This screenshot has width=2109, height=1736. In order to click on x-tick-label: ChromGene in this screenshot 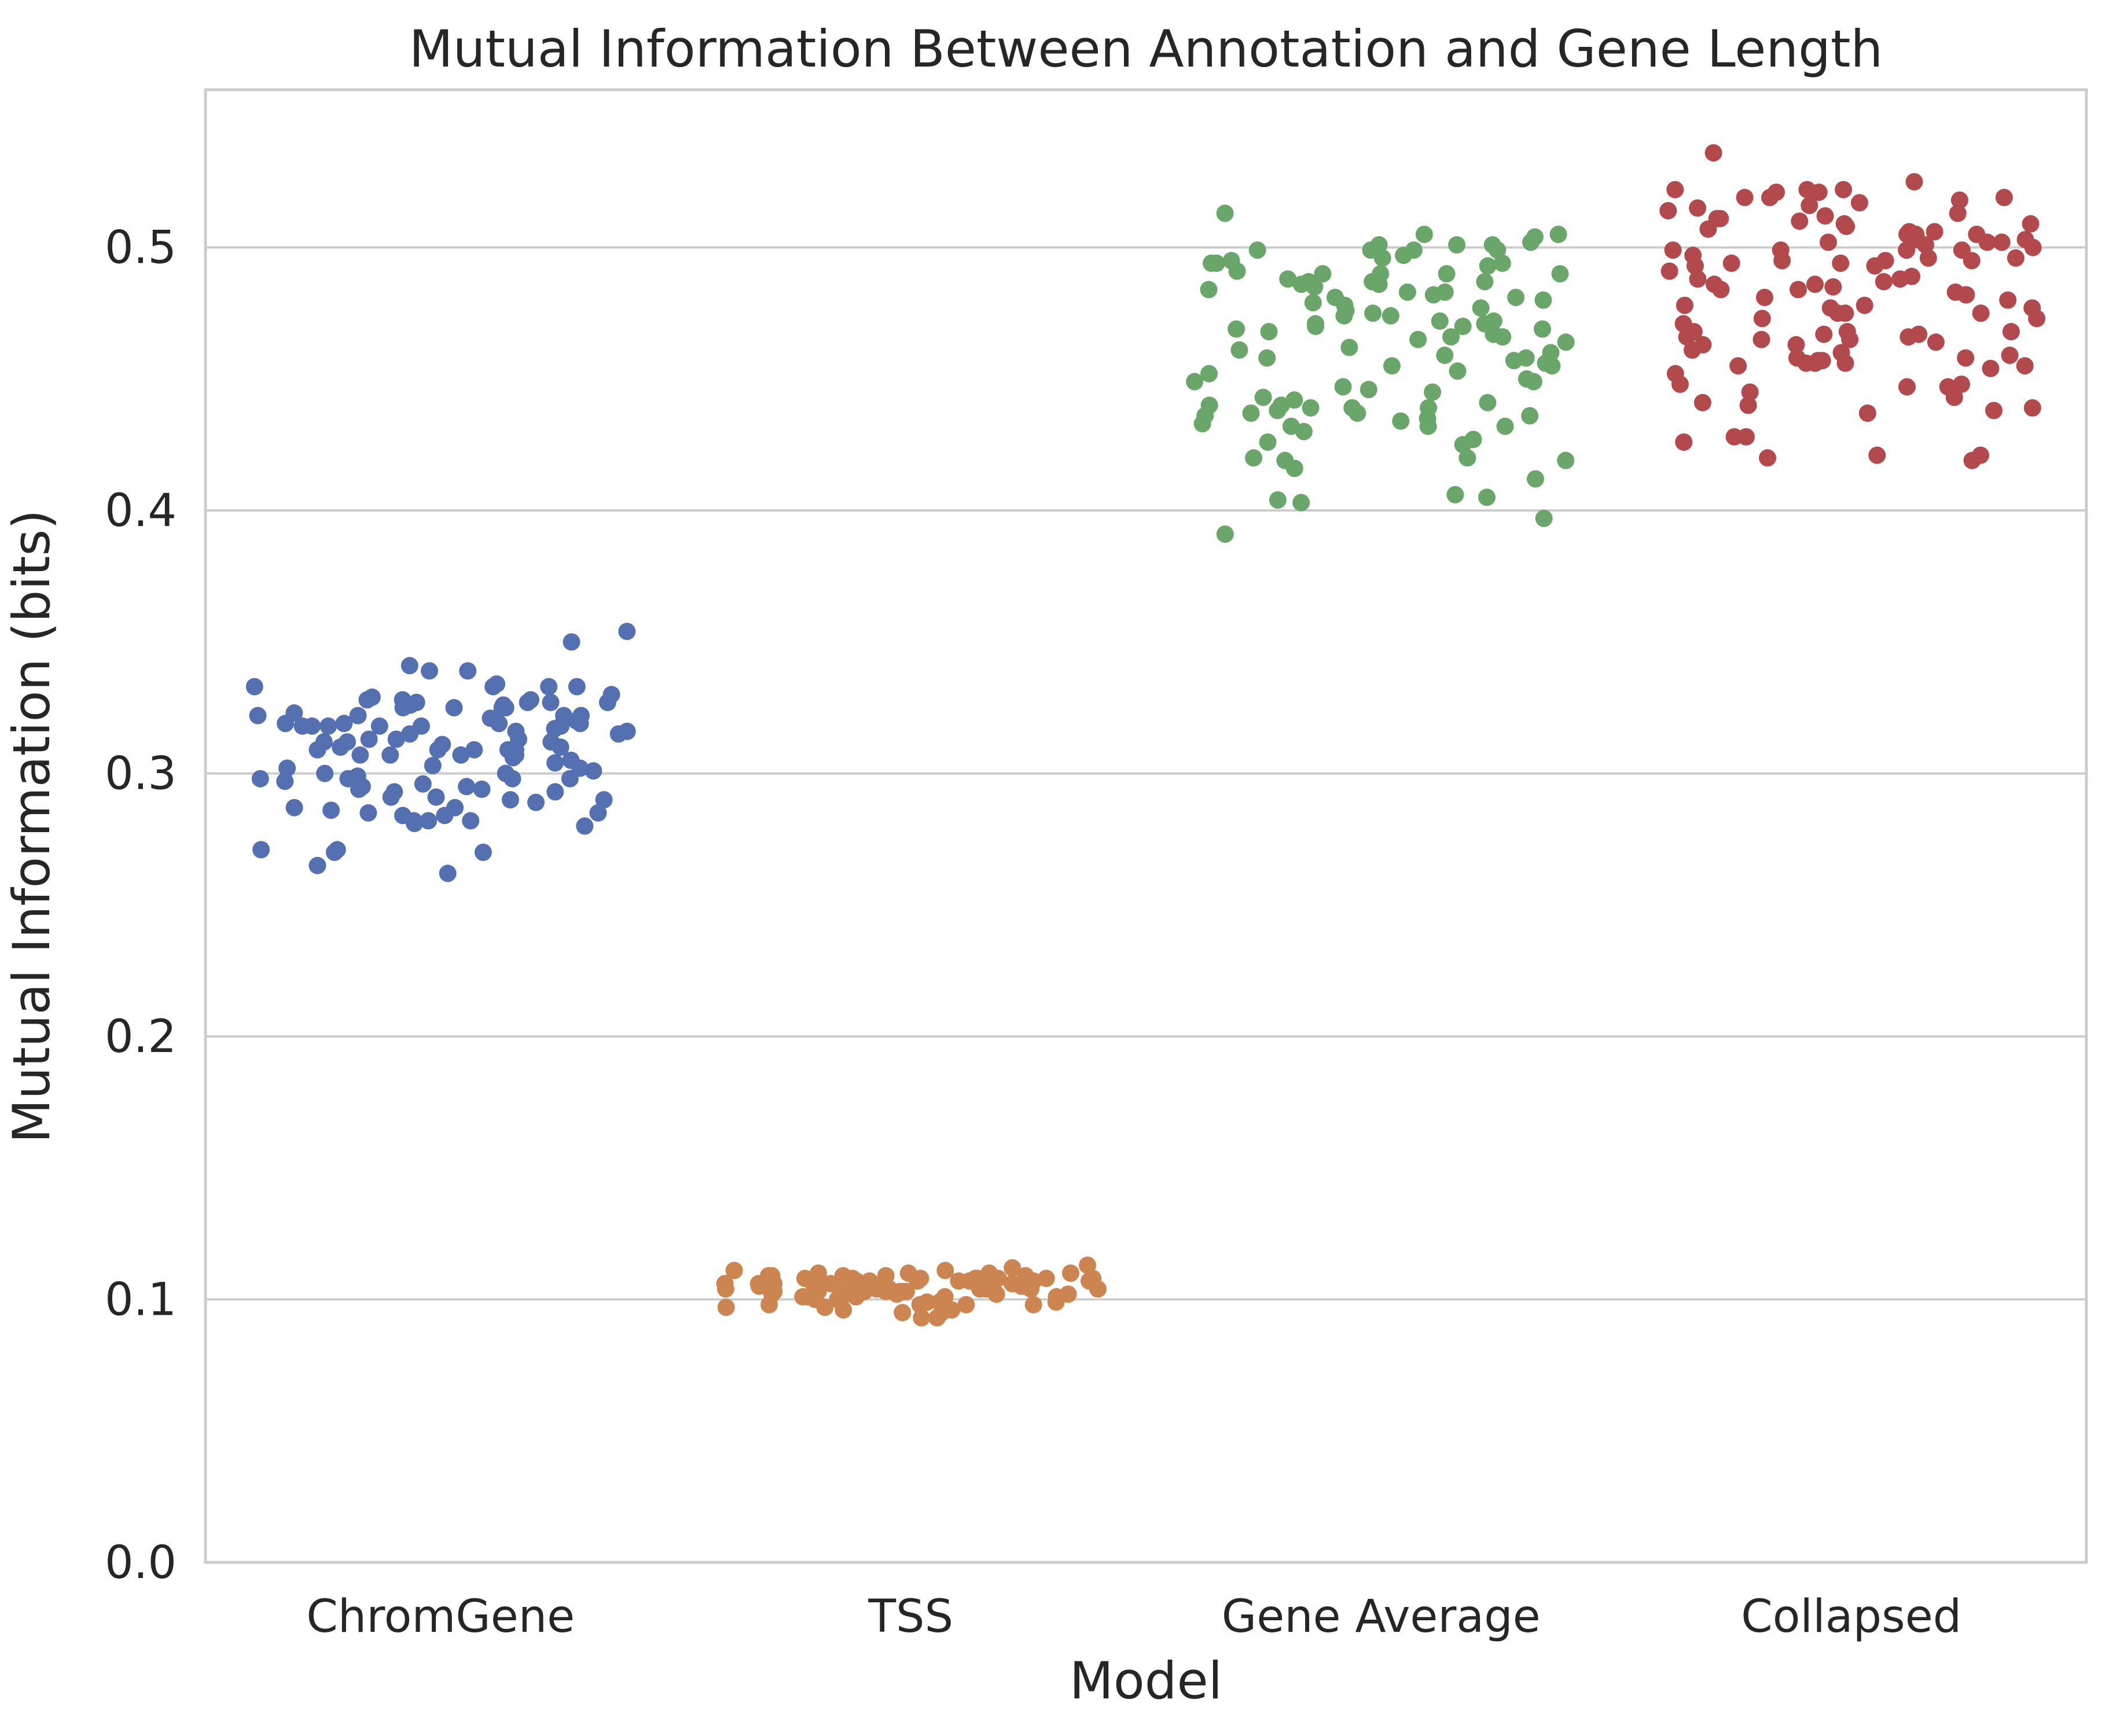, I will do `click(440, 1617)`.